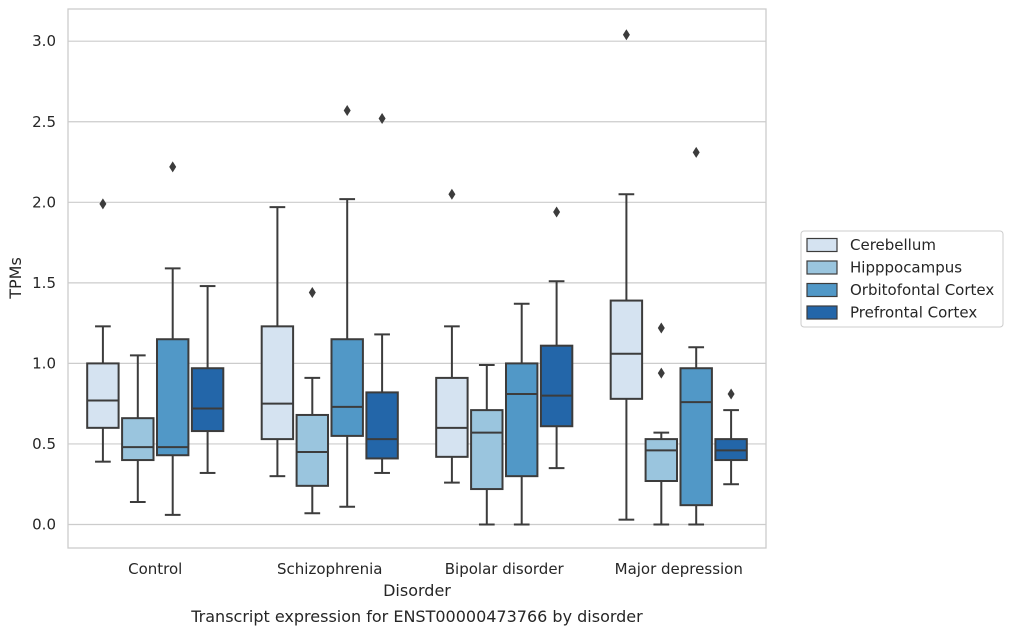 Image resolution: width=1014 pixels, height=634 pixels. What do you see at coordinates (505, 569) in the screenshot?
I see `x-tick-label: Bipolar disorder` at bounding box center [505, 569].